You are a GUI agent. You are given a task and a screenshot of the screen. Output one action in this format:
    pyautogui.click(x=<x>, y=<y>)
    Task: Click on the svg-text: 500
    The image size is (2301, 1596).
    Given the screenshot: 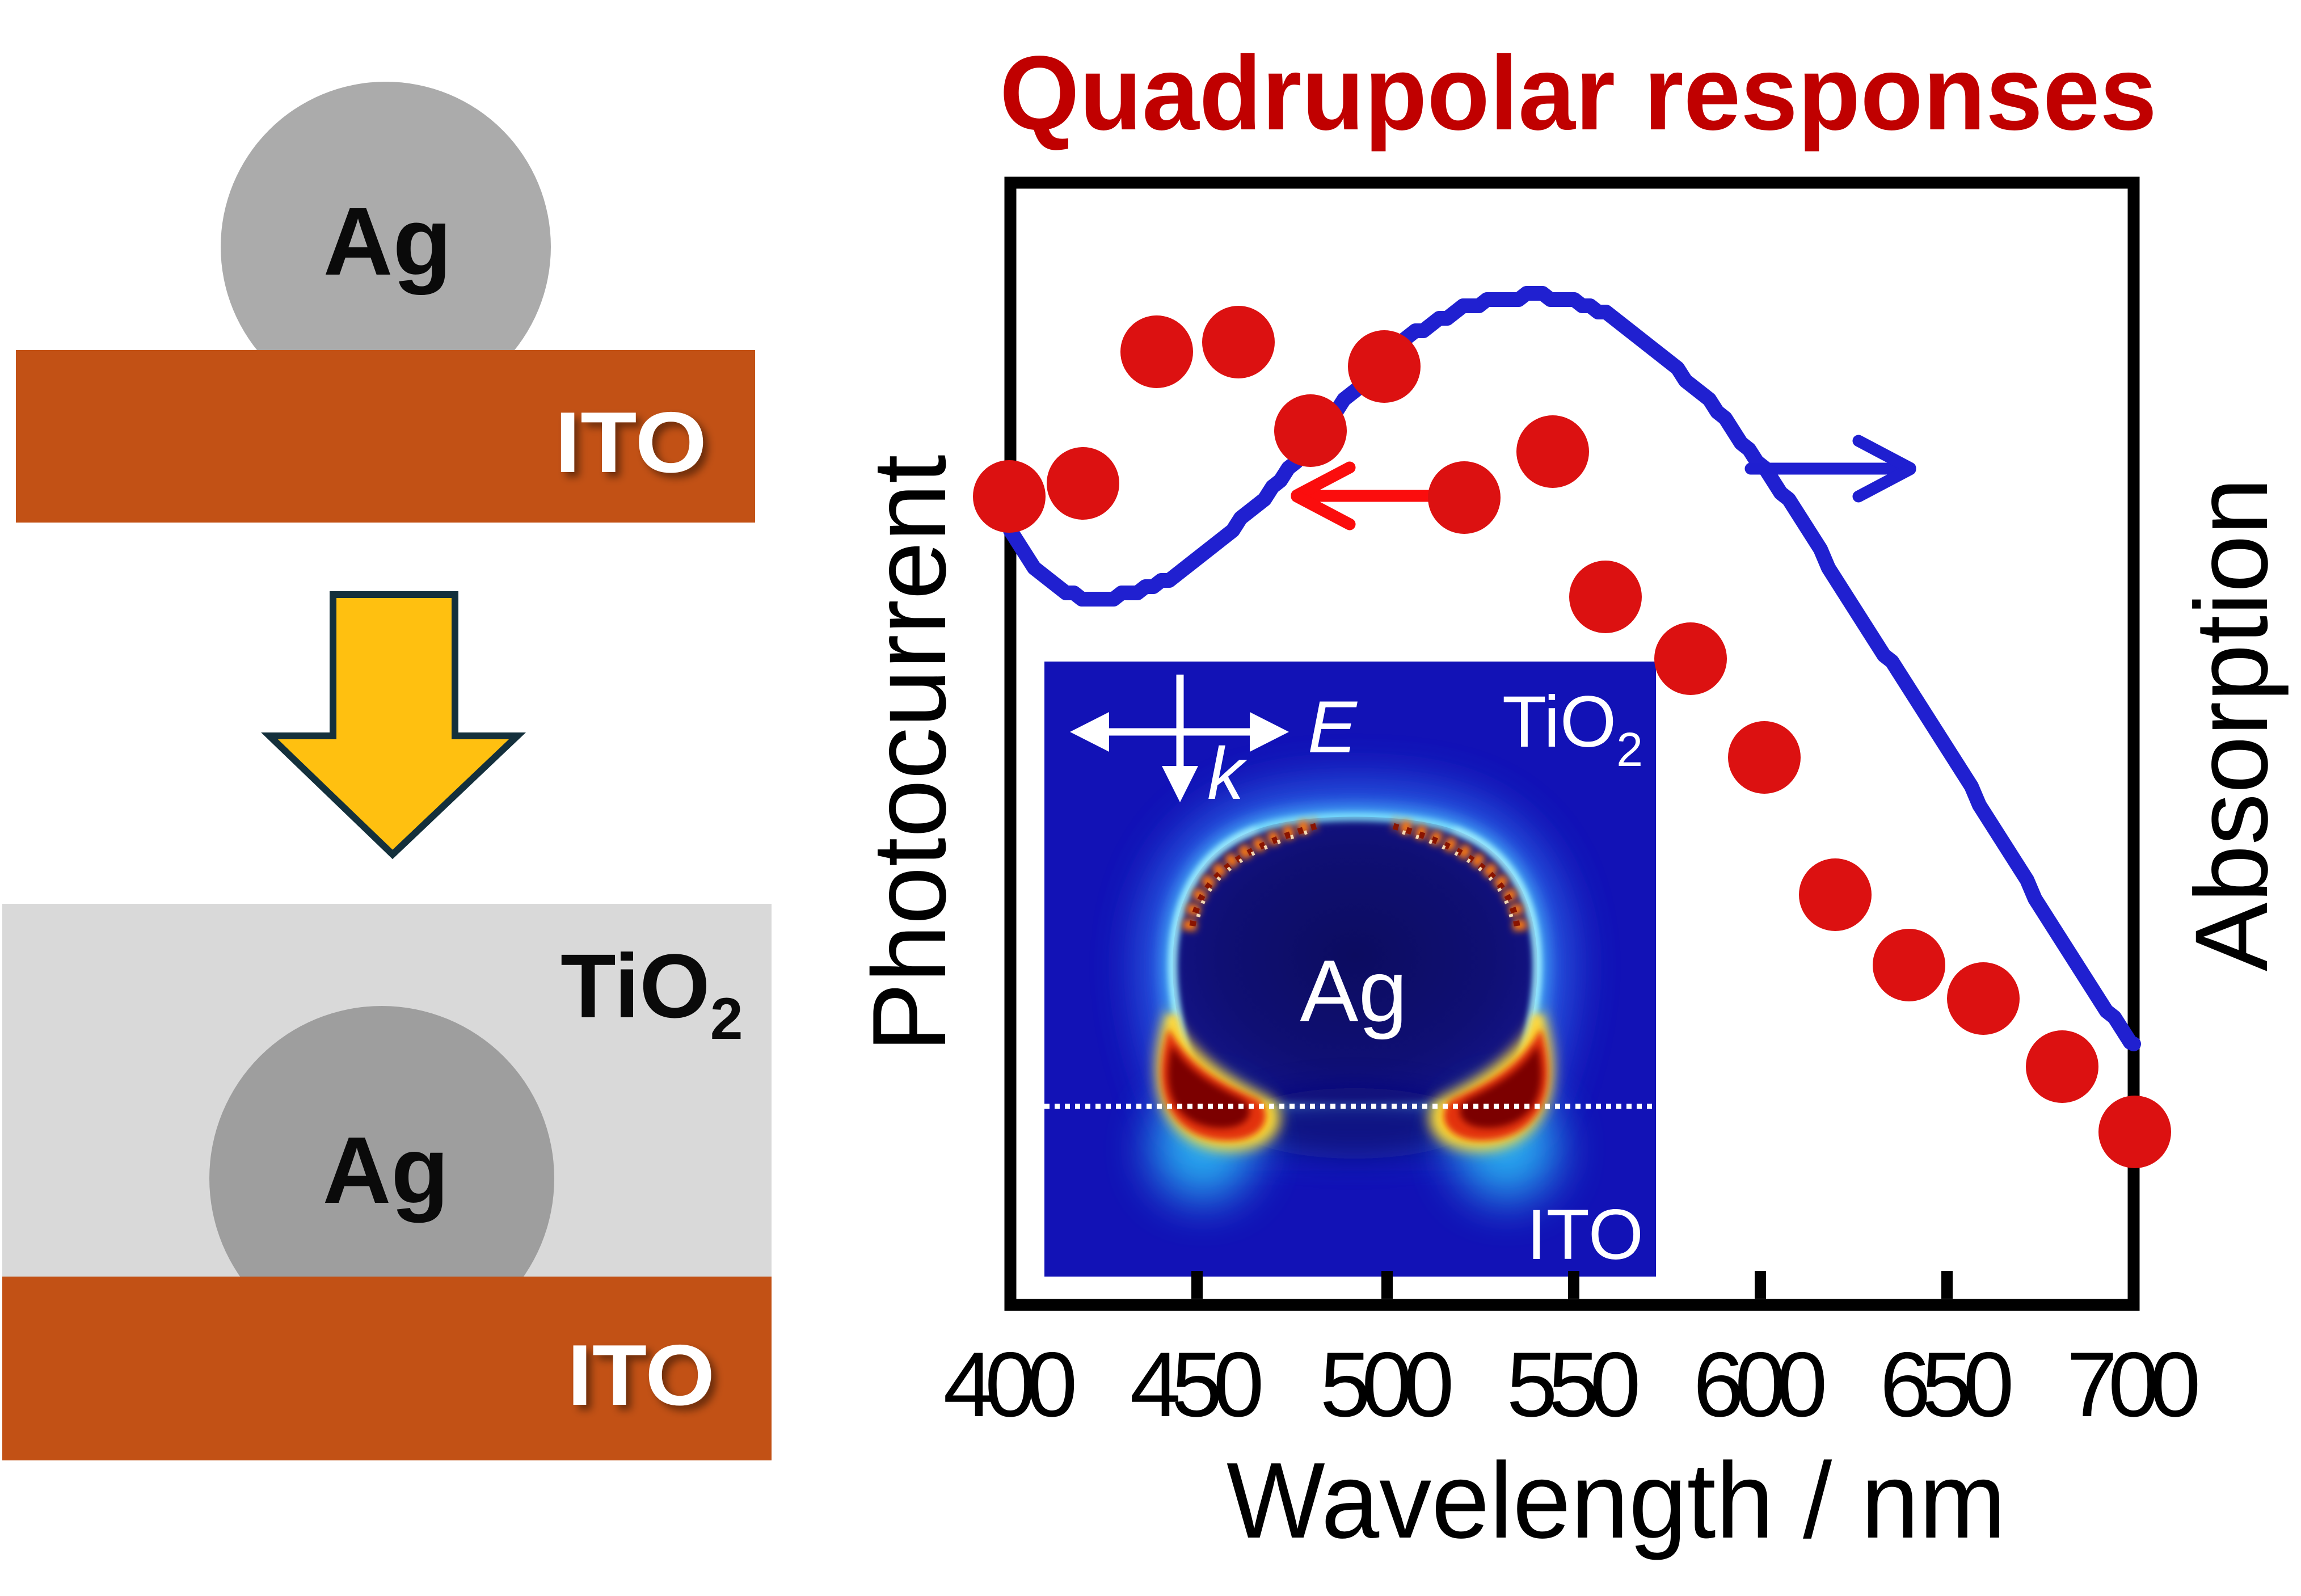 What is the action you would take?
    pyautogui.click(x=1387, y=1384)
    